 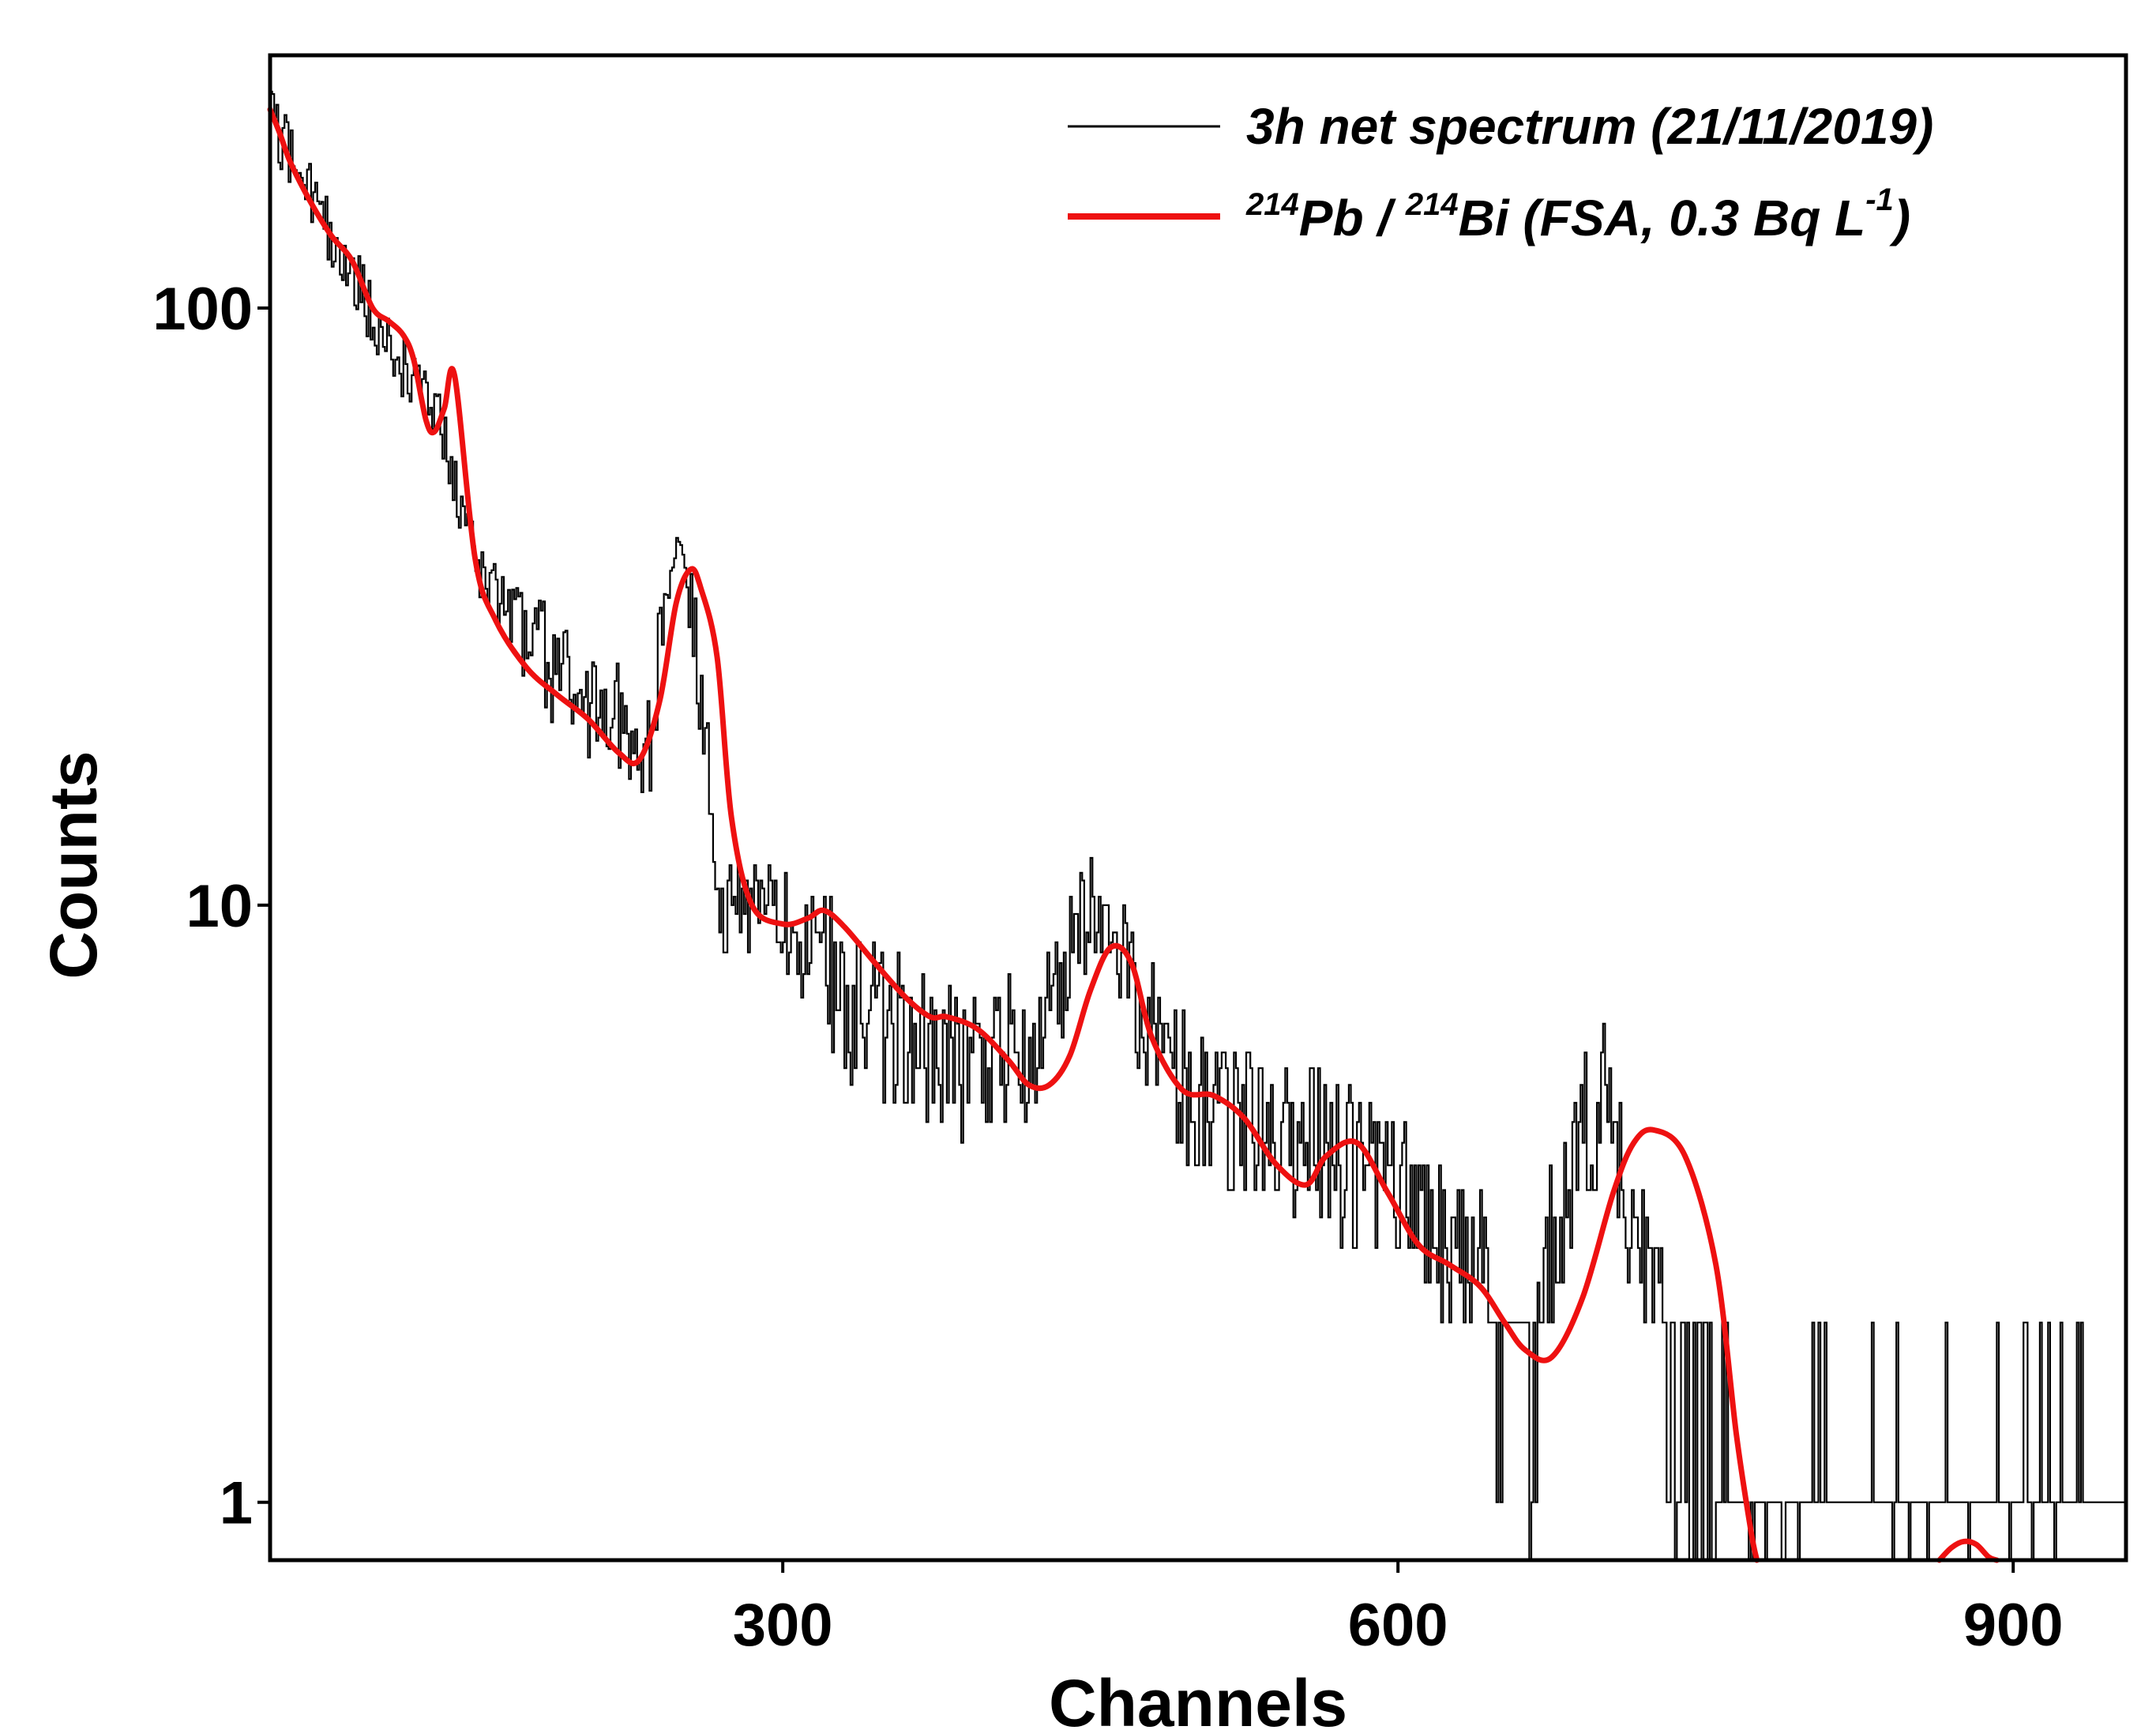 What do you see at coordinates (219, 906) in the screenshot?
I see `y-tick-label: 10` at bounding box center [219, 906].